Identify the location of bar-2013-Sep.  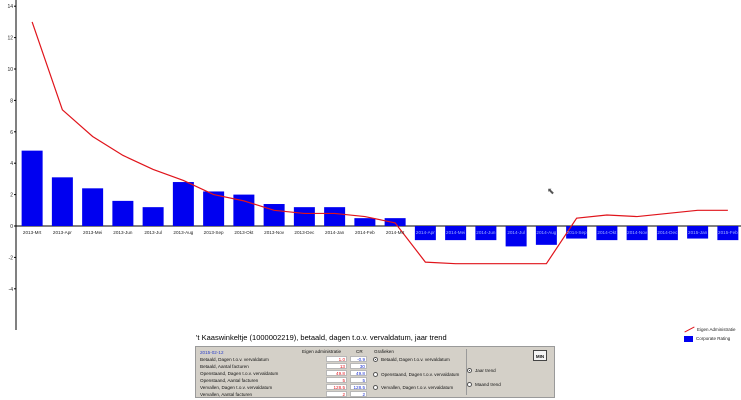
(214, 208).